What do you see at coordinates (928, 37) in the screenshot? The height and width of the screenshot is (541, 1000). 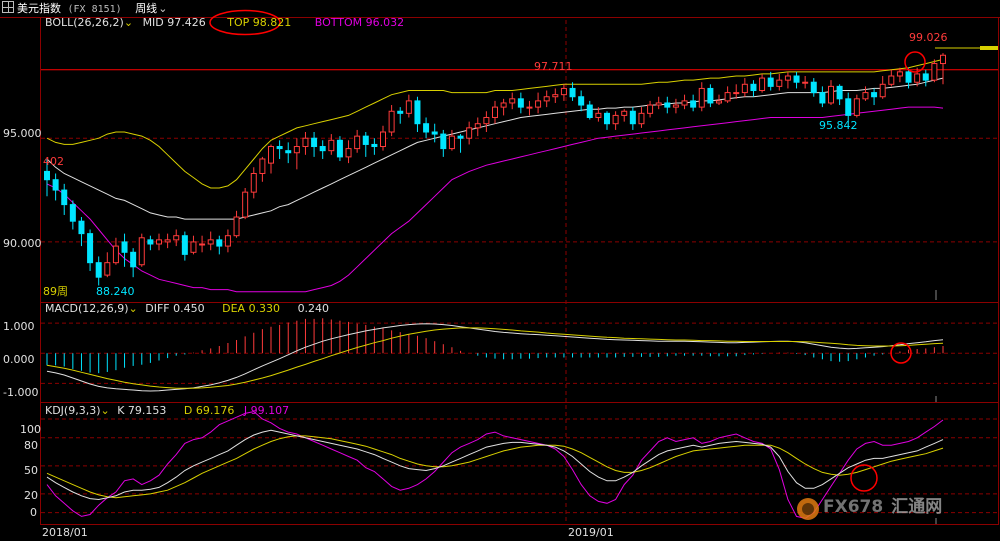 I see `last-high-mark: 99.026` at bounding box center [928, 37].